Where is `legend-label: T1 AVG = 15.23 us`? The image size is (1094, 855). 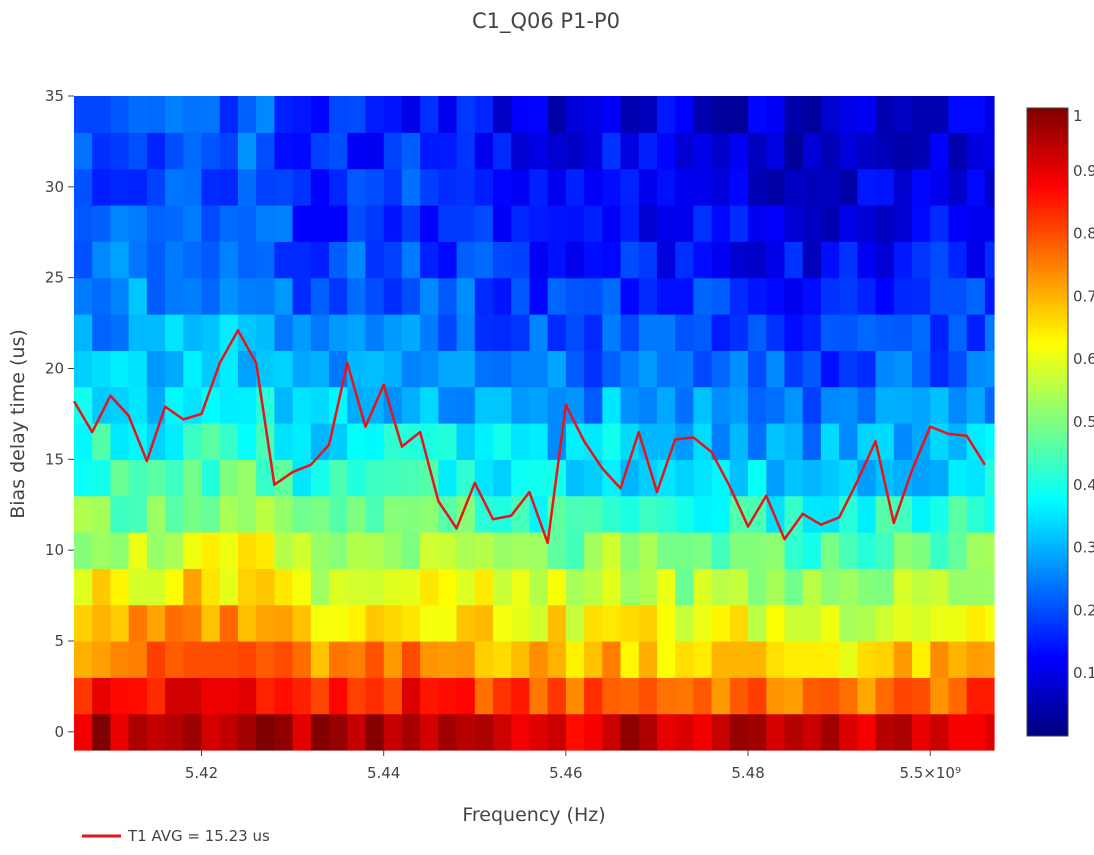 legend-label: T1 AVG = 15.23 us is located at coordinates (198, 836).